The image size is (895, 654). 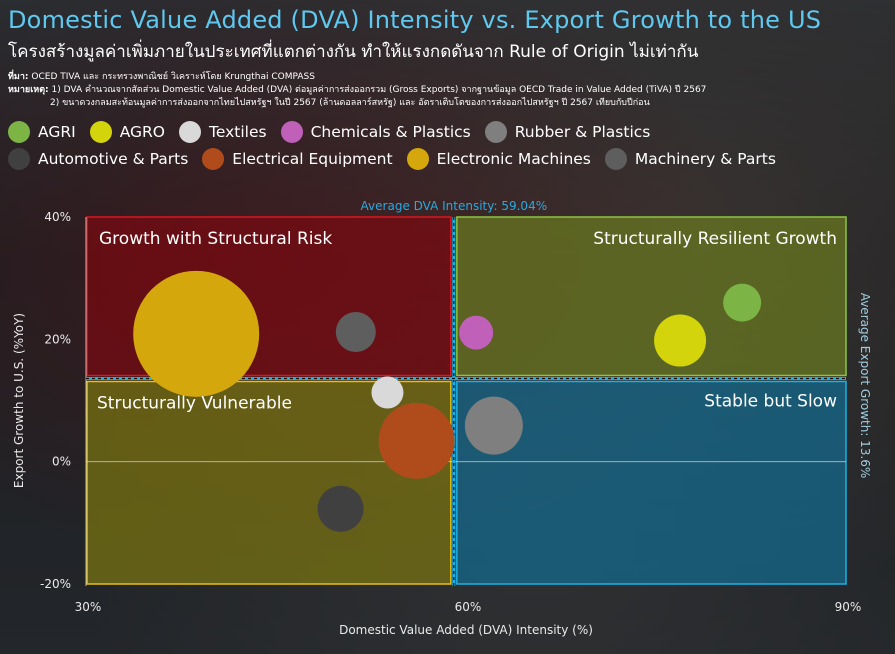 I want to click on bubble-automotive-parts, so click(x=340, y=508).